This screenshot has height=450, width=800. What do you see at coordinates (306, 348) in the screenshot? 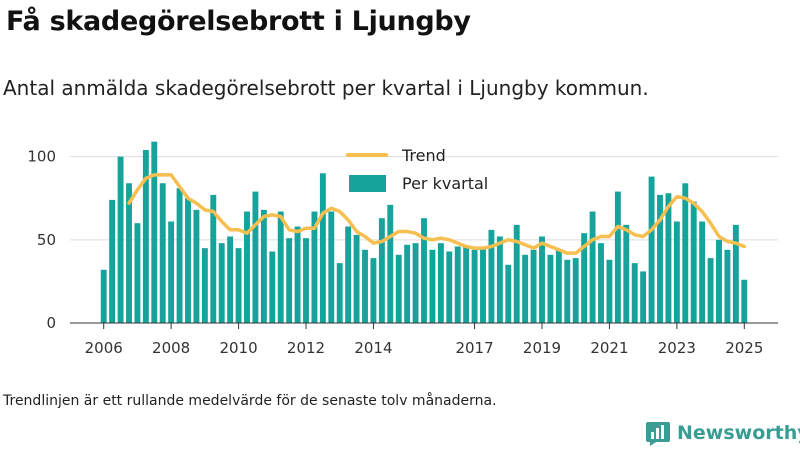
I see `x-tick-label: 2012` at bounding box center [306, 348].